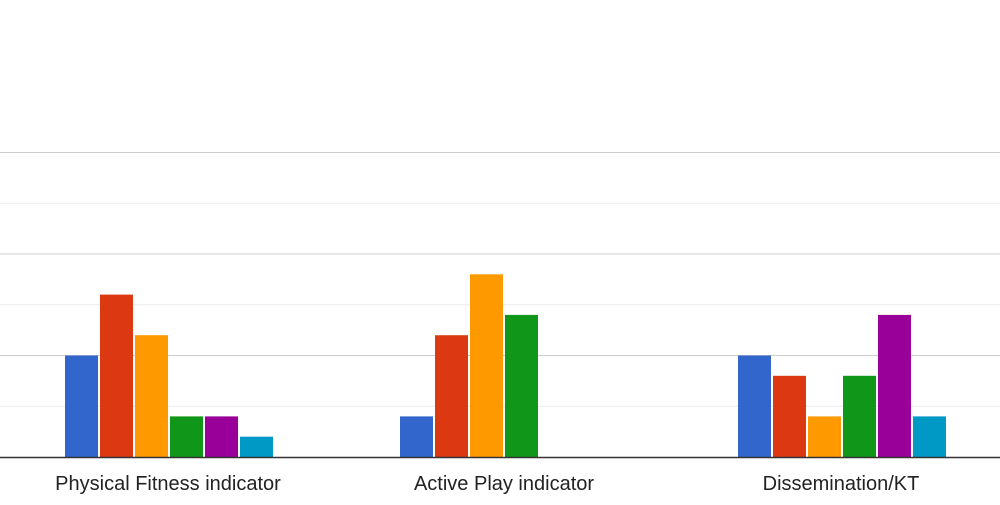 The image size is (1000, 505). Describe the element at coordinates (256, 446) in the screenshot. I see `bar-c0-s5` at that location.